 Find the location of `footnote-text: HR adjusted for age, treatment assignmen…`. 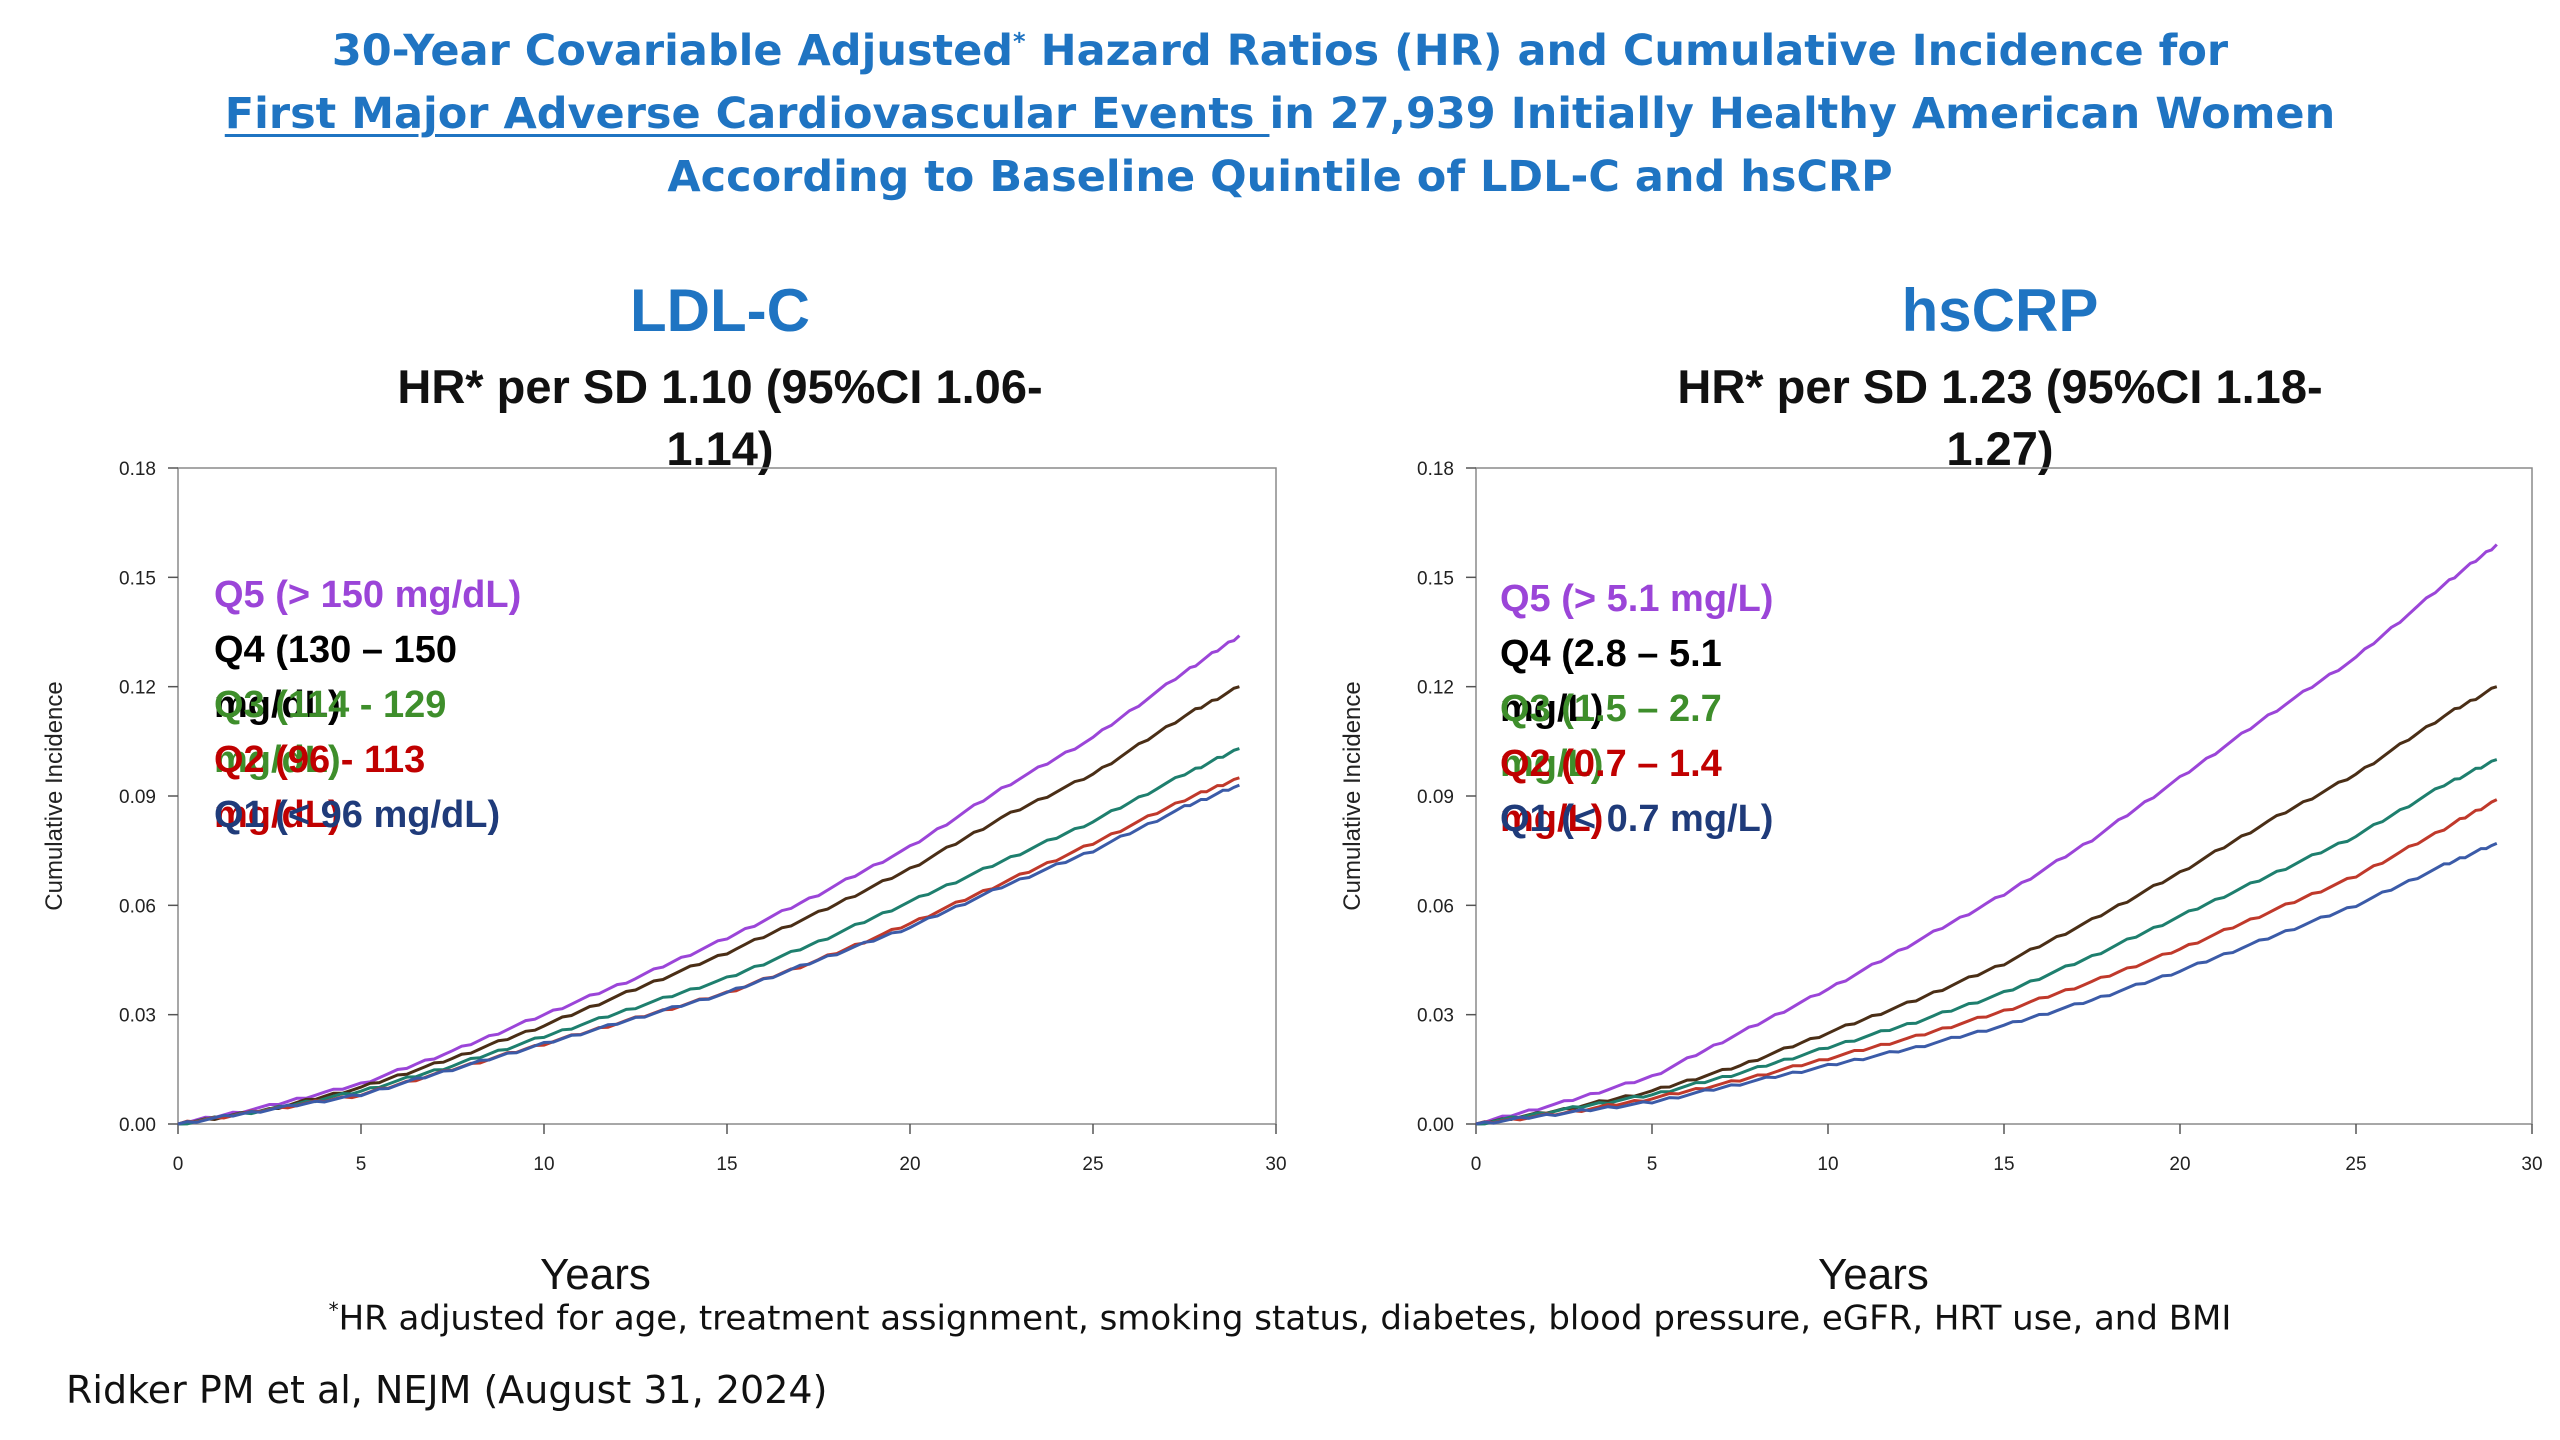

footnote-text: HR adjusted for age, treatment assignmen… is located at coordinates (1285, 1318).